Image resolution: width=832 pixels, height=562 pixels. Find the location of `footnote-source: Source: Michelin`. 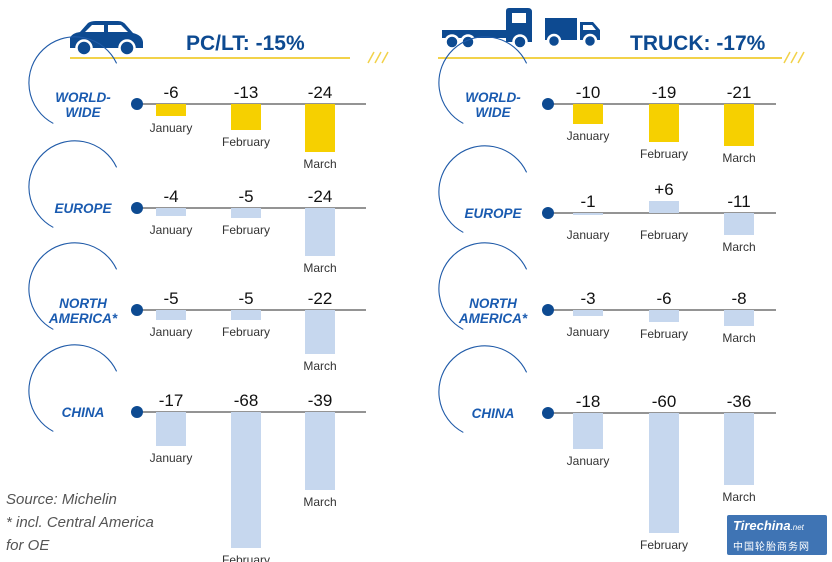

footnote-source: Source: Michelin is located at coordinates (61, 499).